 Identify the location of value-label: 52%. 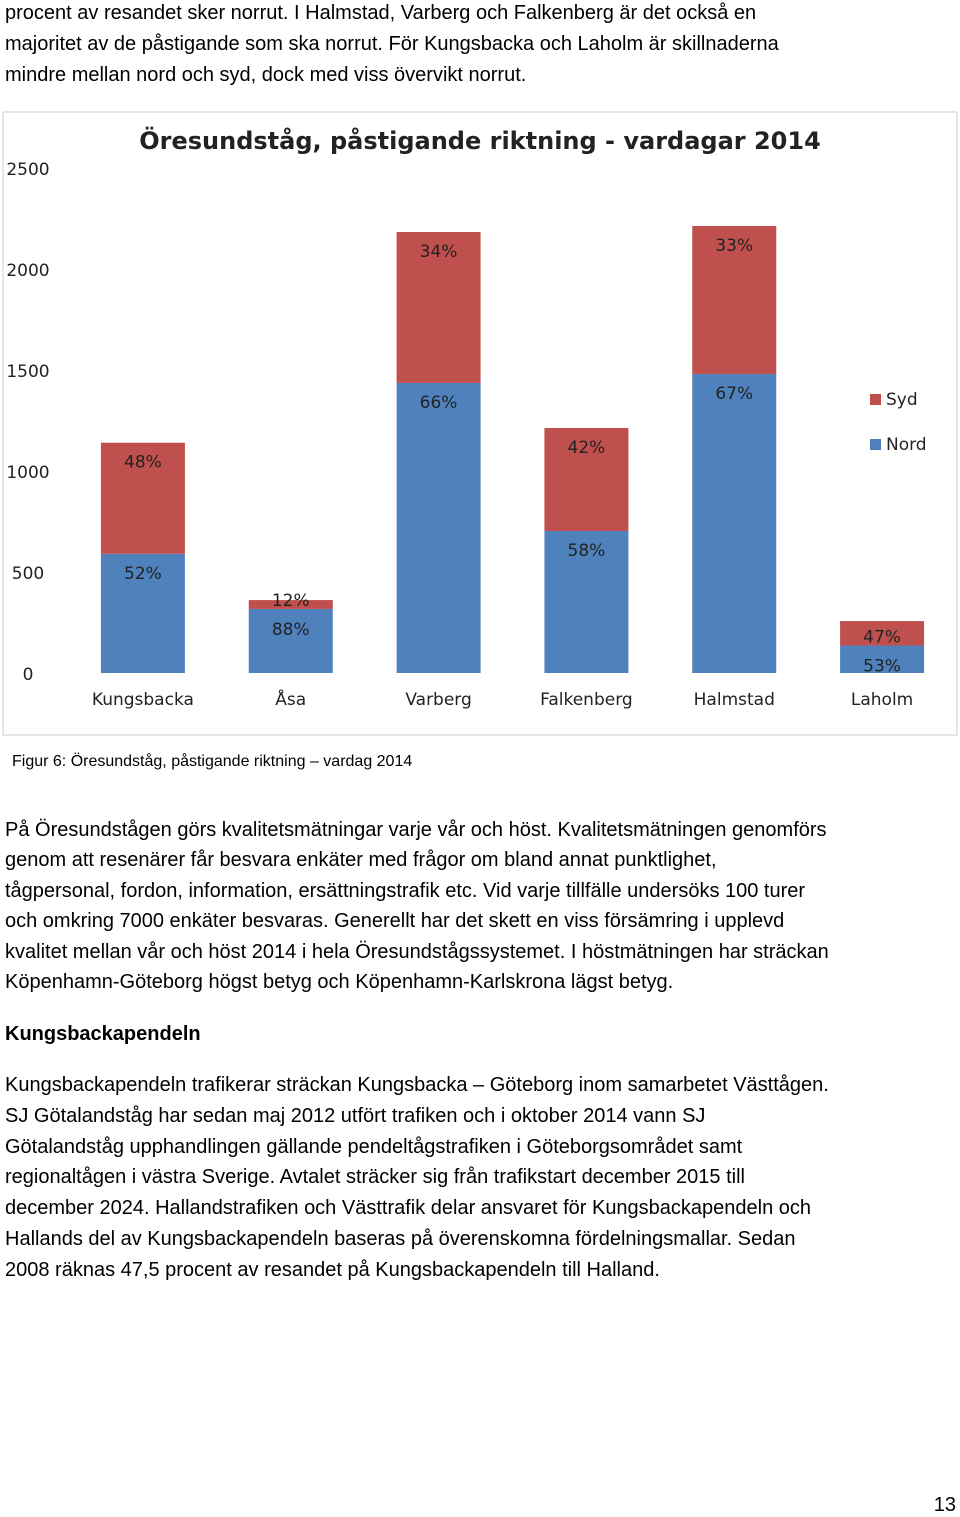
(143, 574).